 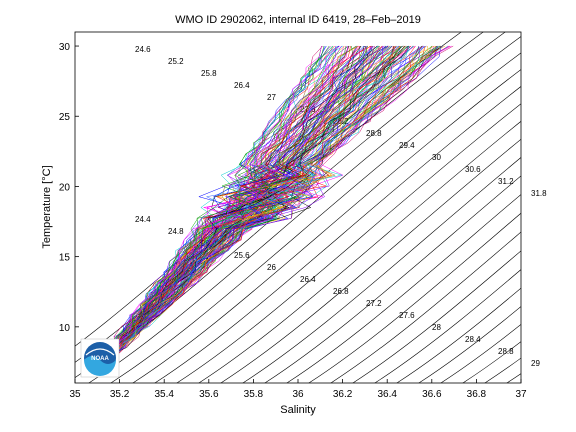 I want to click on isopycnal-label: 25.6, so click(x=242, y=255).